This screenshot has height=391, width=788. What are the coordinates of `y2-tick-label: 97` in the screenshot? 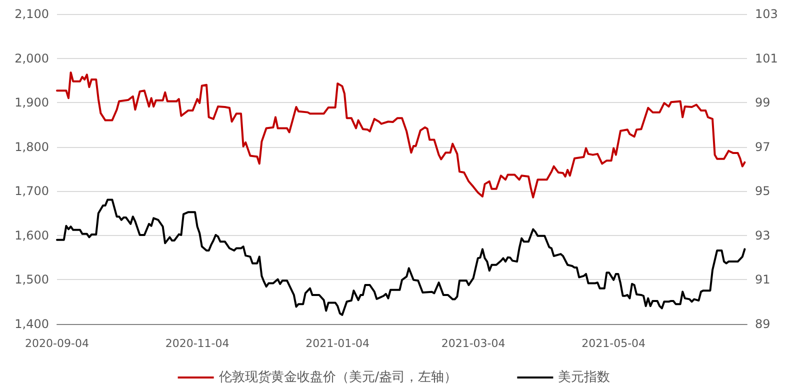 It's located at (762, 147).